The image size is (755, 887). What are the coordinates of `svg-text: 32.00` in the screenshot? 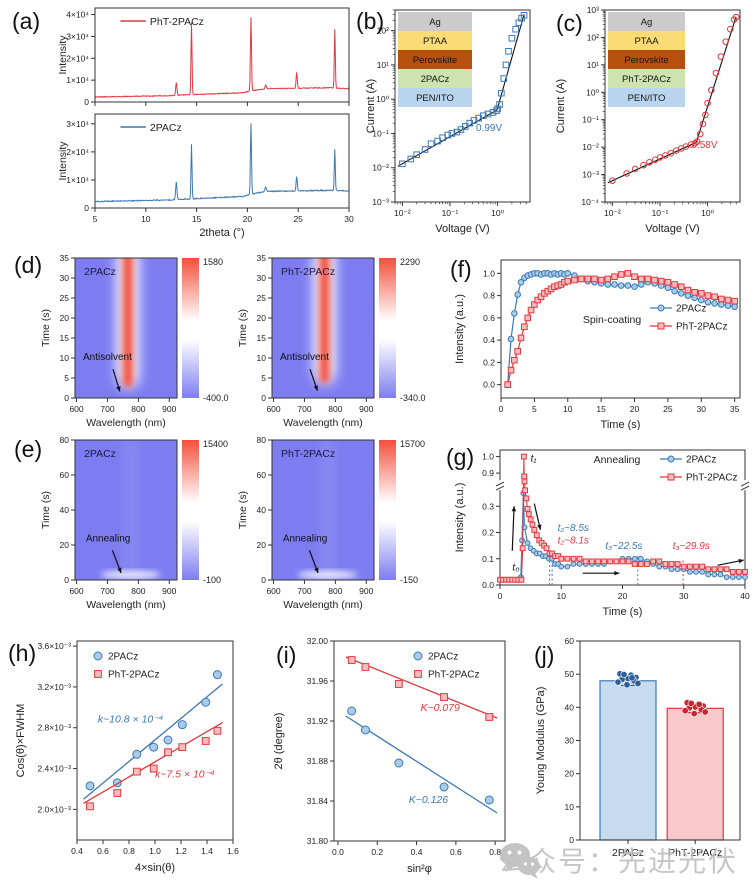 It's located at (318, 641).